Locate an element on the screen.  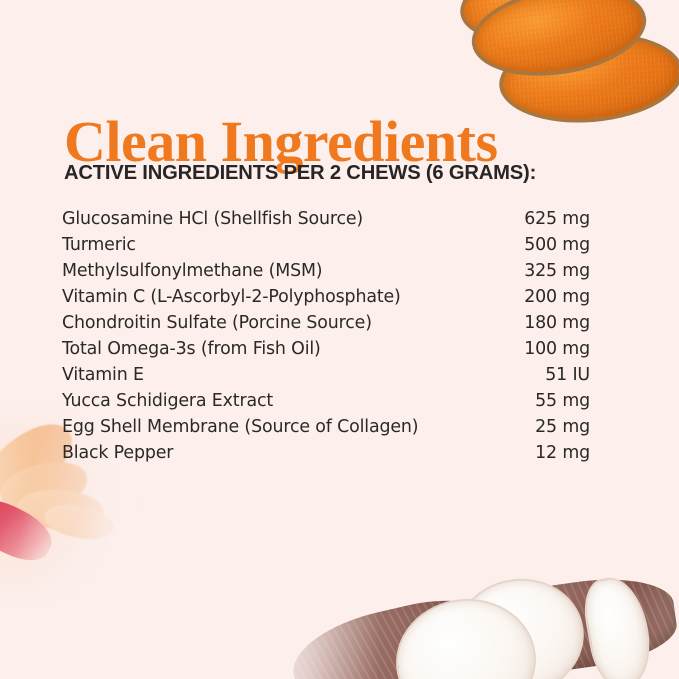
table-row: Yucca Schidigera Extract 55 mg is located at coordinates (326, 401).